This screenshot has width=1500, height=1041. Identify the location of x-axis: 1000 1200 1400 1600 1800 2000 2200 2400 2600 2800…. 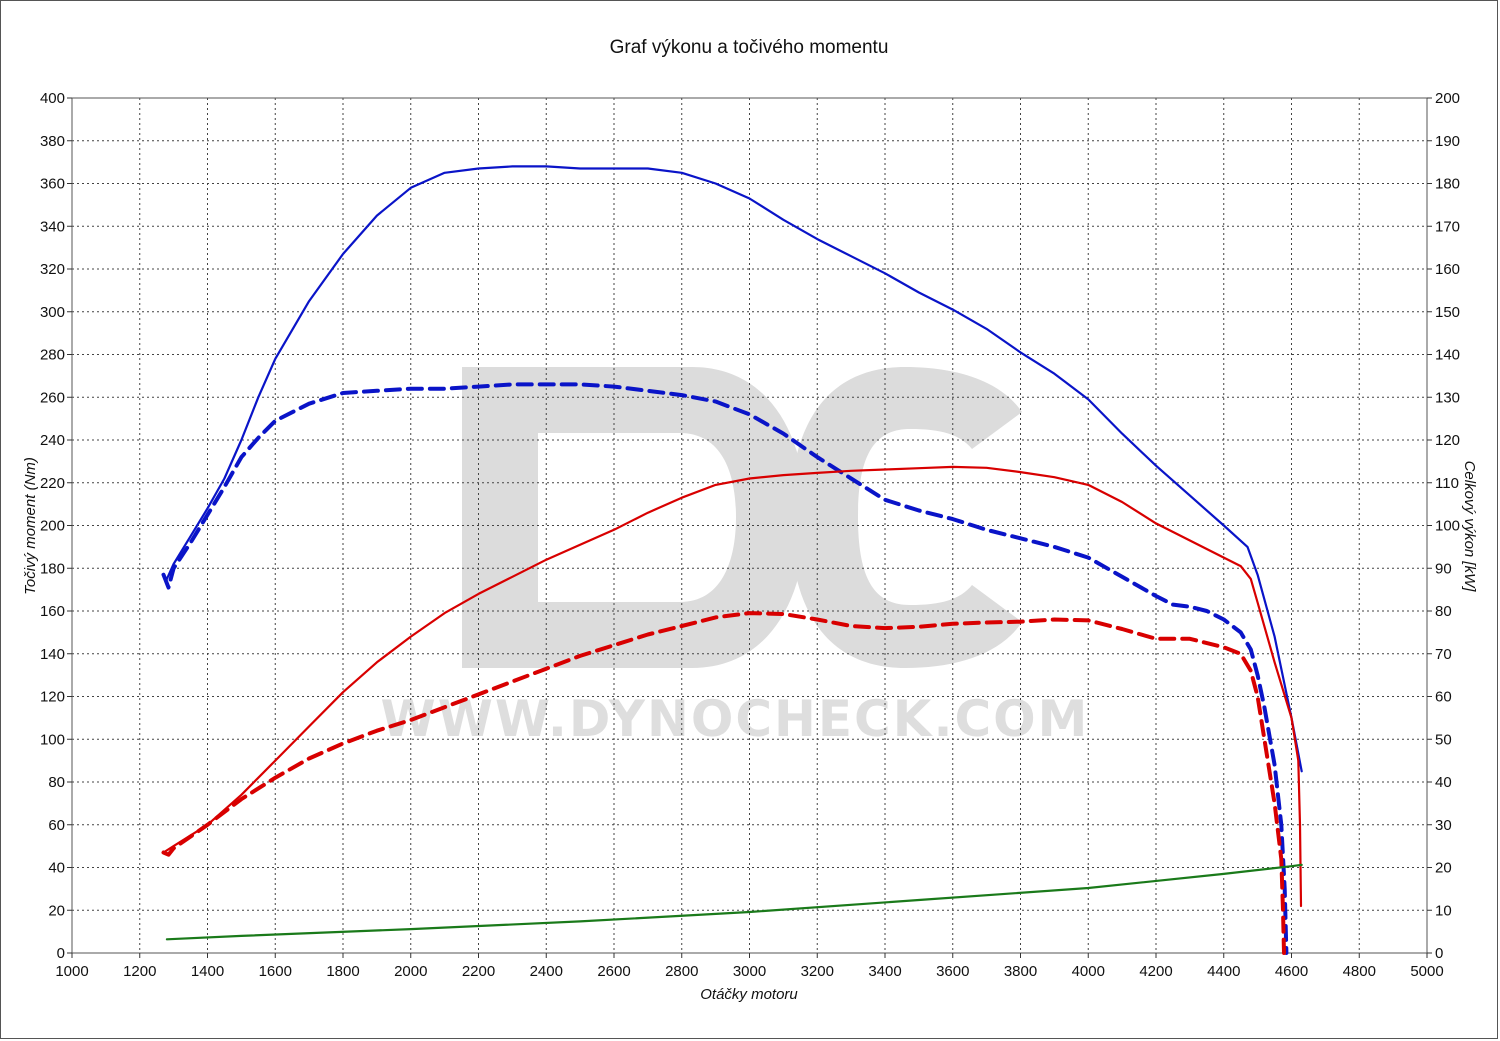
(749, 966).